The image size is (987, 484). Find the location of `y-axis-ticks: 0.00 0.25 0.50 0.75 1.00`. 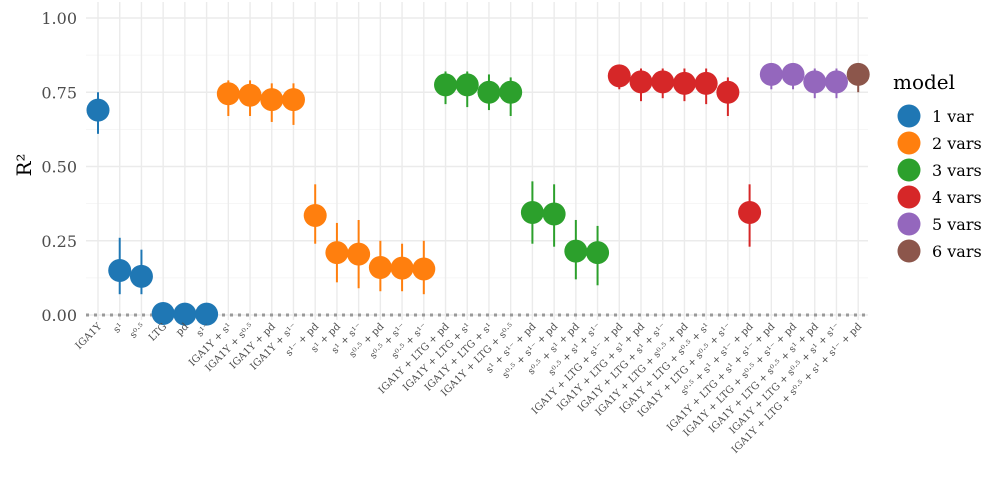

y-axis-ticks: 0.00 0.25 0.50 0.75 1.00 is located at coordinates (59, 167).